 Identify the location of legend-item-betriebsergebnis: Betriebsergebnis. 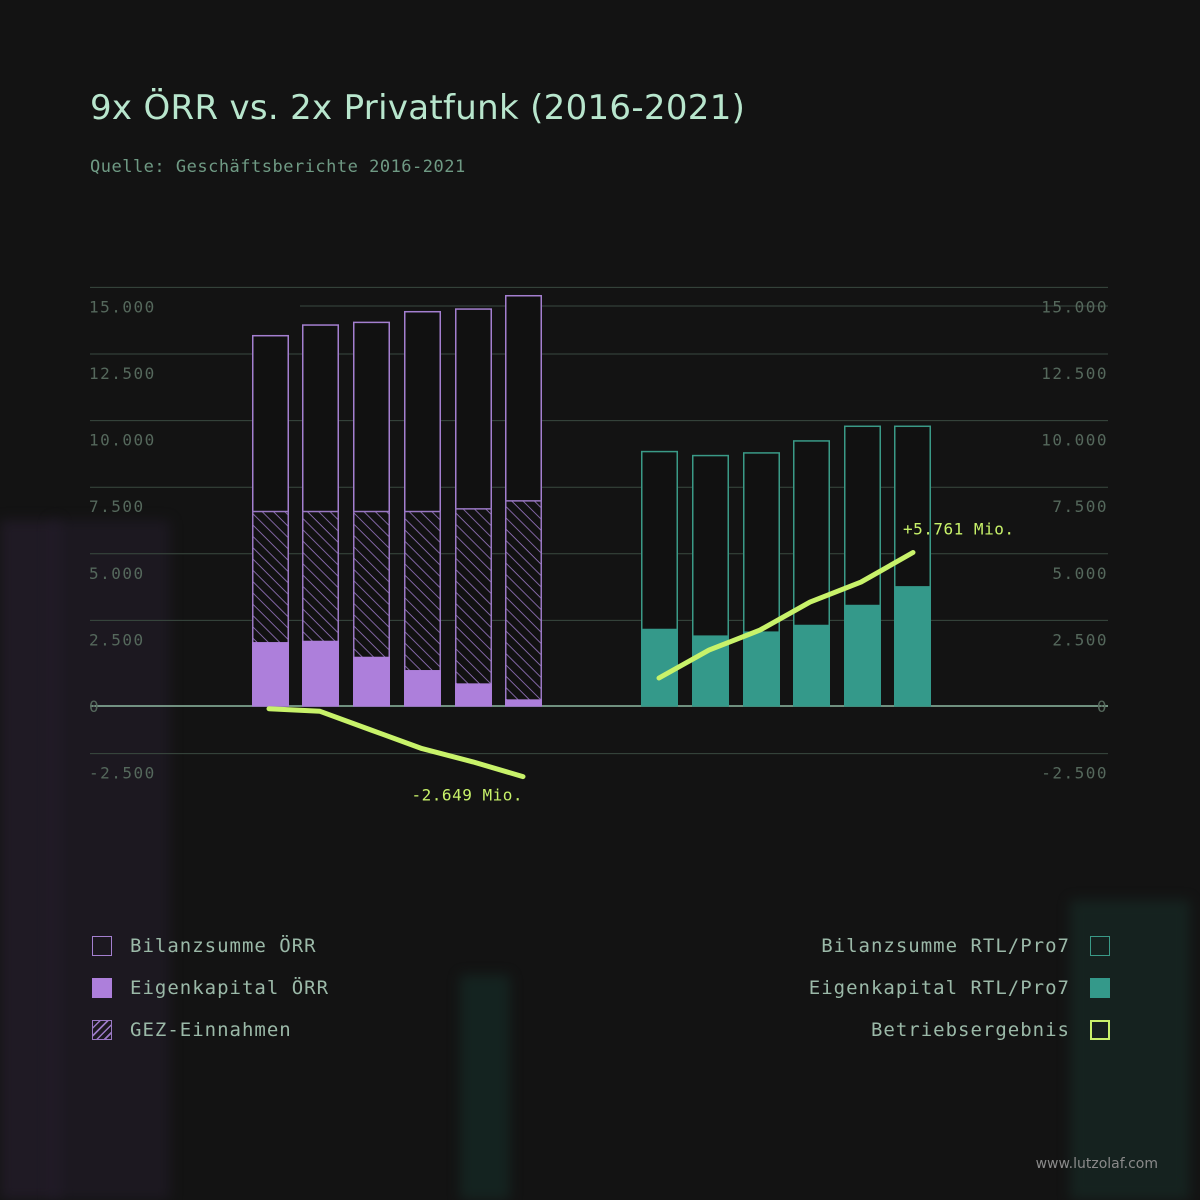
(990, 1030).